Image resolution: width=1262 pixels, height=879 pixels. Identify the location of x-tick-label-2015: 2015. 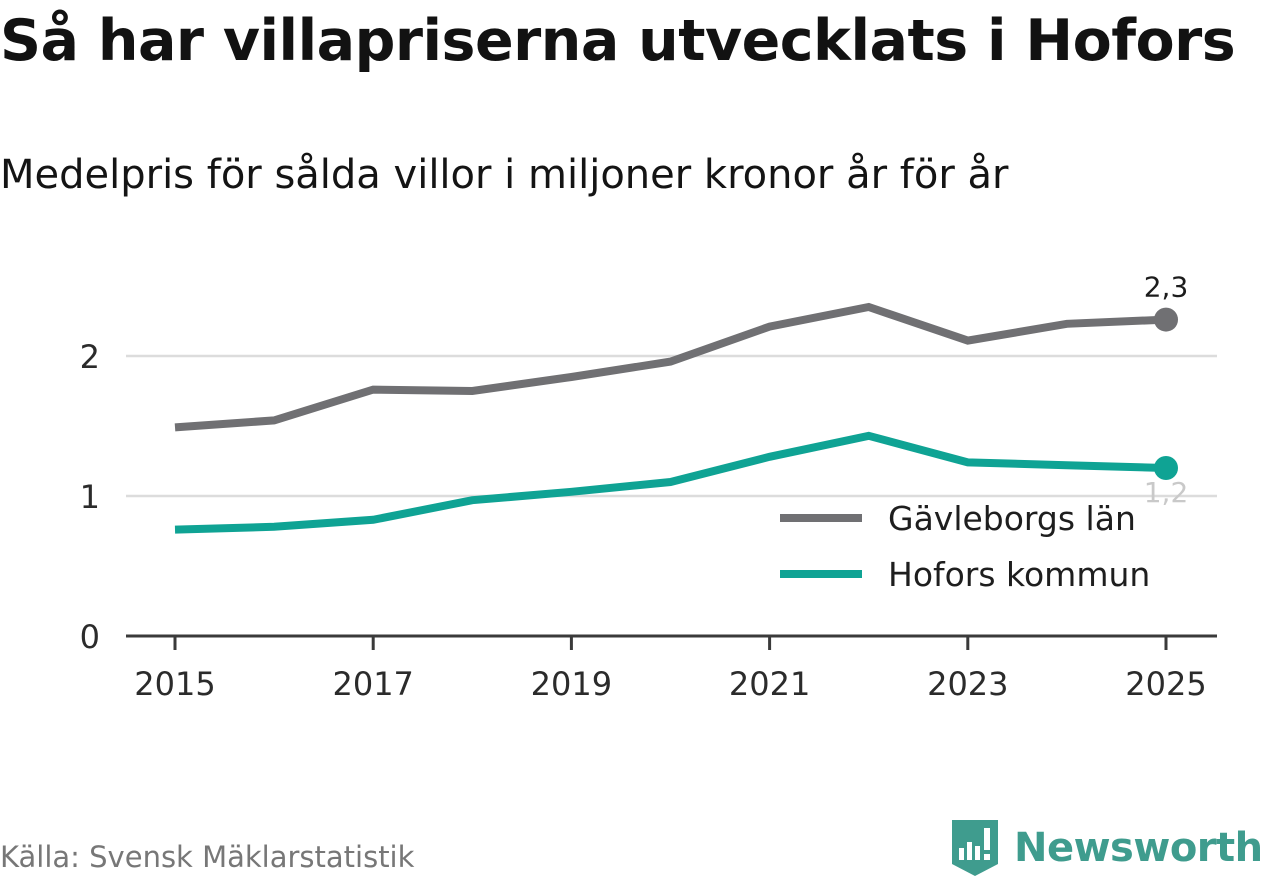
(174, 684).